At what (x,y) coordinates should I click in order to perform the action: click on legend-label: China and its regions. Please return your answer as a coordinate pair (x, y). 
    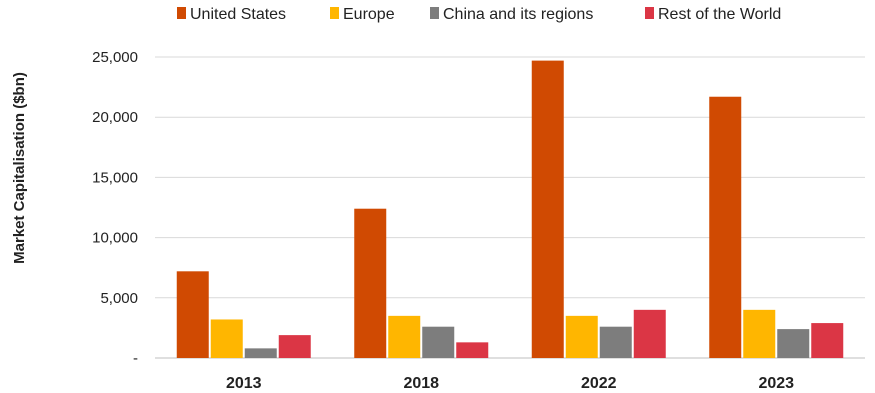
    Looking at the image, I should click on (518, 14).